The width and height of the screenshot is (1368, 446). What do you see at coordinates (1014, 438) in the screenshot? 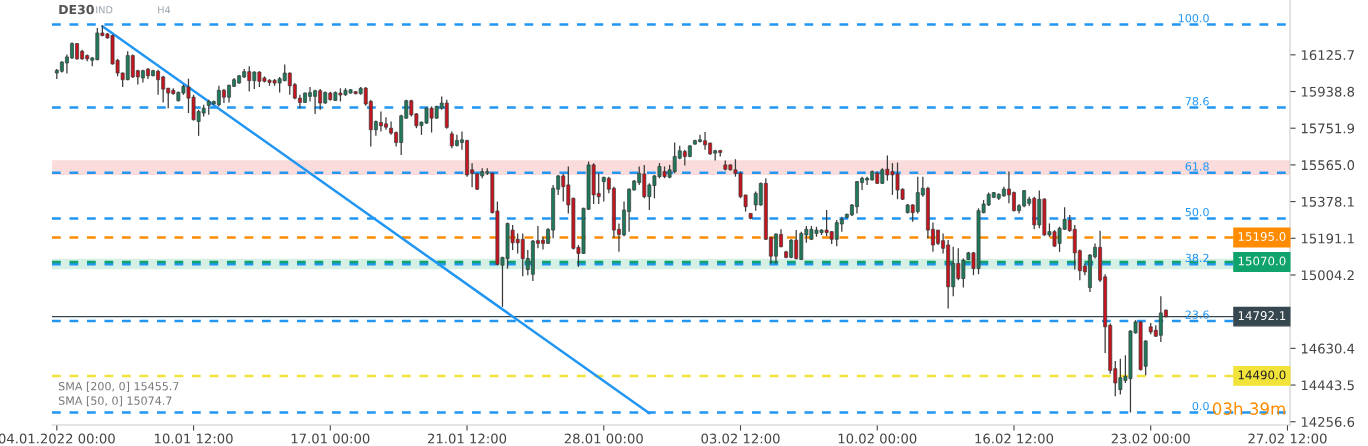
I see `x-tick-label: 16.02 12:00` at bounding box center [1014, 438].